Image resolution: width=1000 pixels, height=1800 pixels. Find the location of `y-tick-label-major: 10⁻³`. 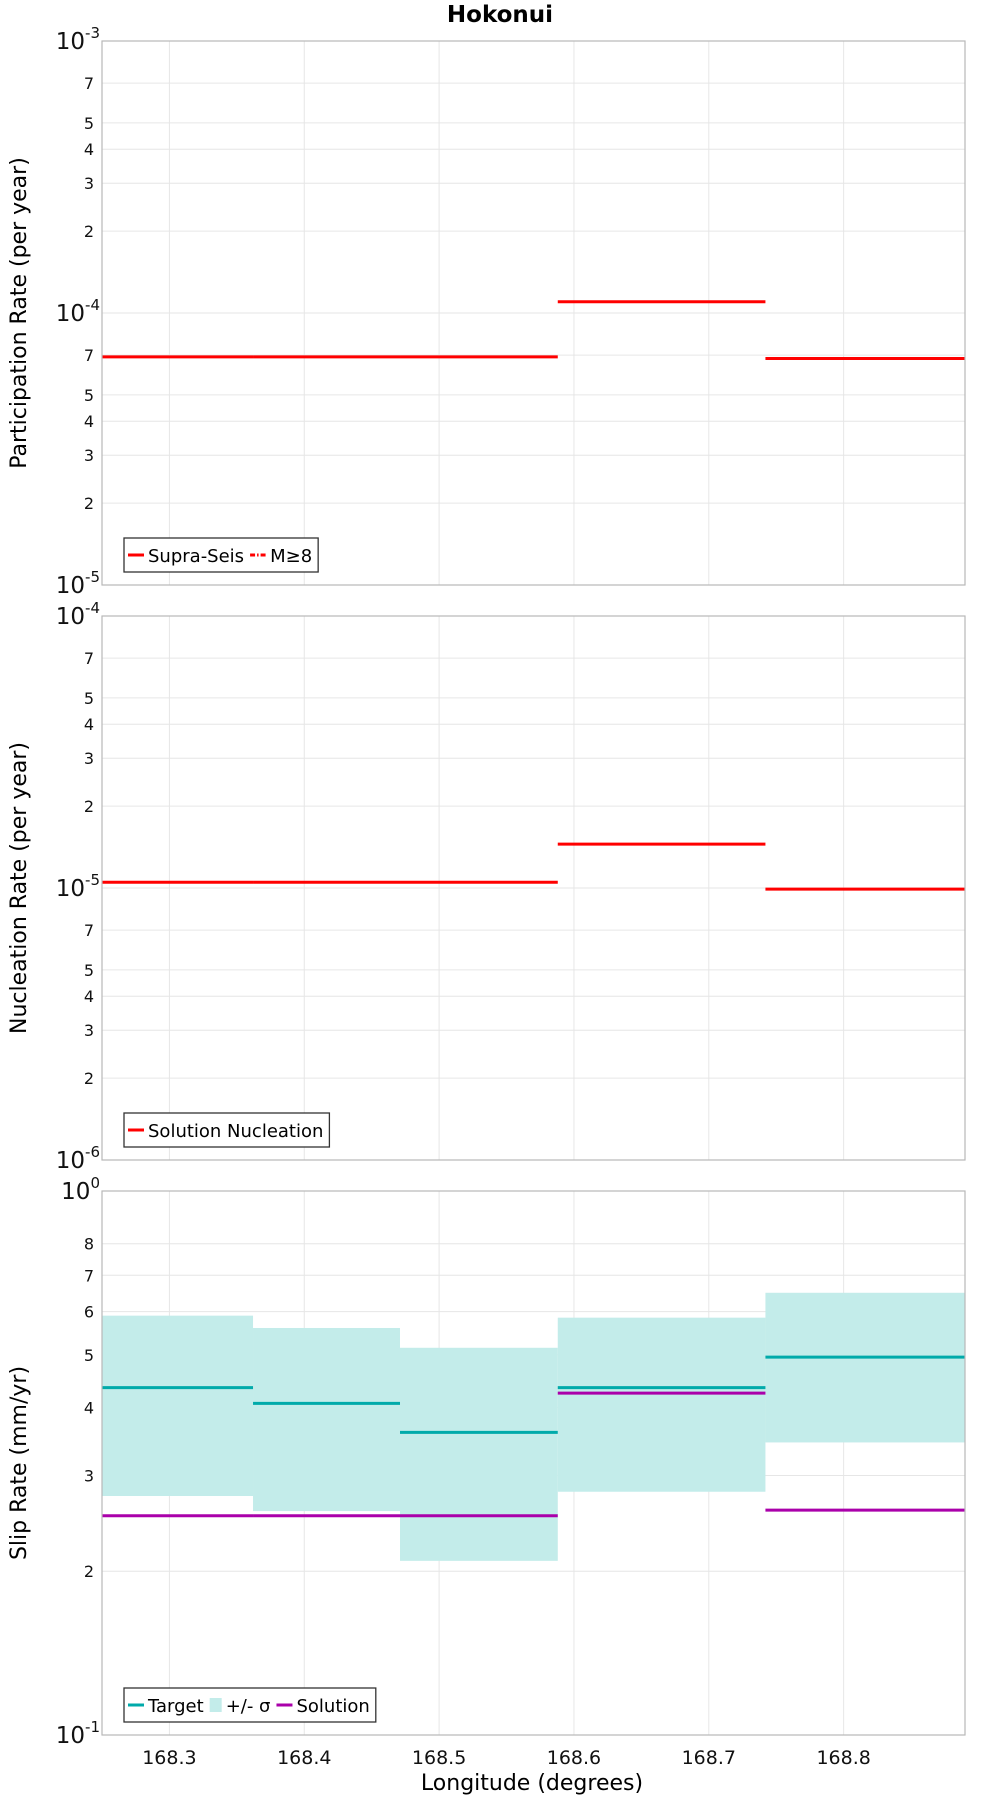

y-tick-label-major: 10⁻³ is located at coordinates (78, 39).